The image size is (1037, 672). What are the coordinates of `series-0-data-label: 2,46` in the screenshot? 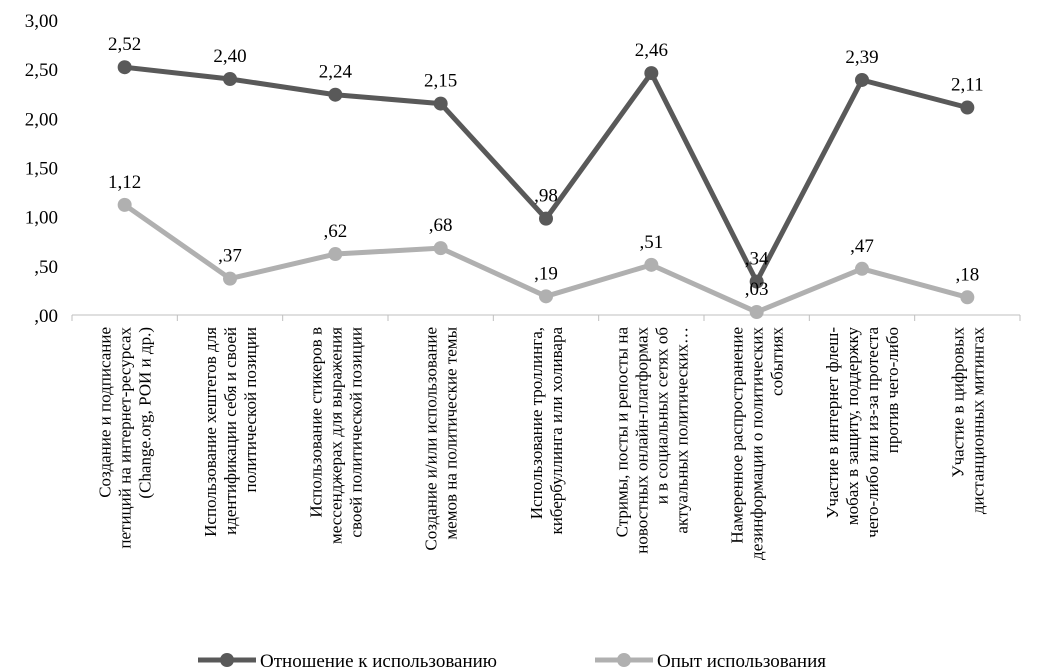 It's located at (651, 50).